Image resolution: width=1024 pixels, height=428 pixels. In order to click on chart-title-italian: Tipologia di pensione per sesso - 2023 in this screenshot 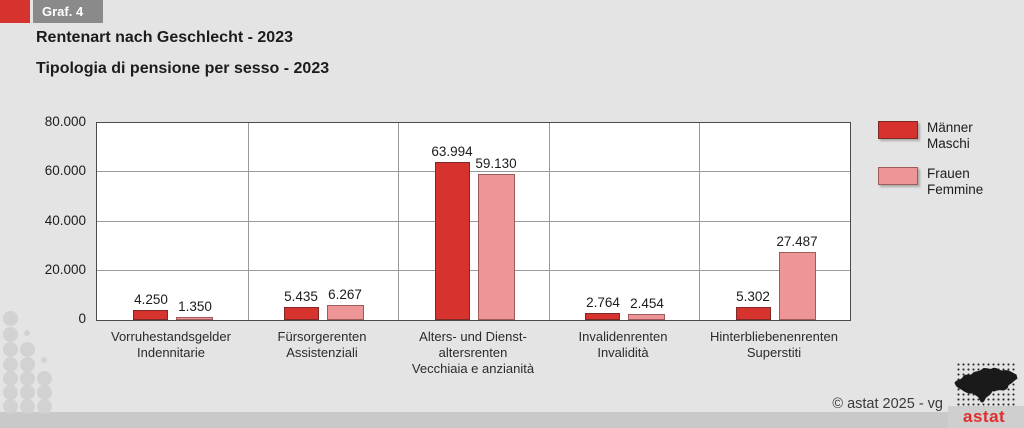, I will do `click(183, 68)`.